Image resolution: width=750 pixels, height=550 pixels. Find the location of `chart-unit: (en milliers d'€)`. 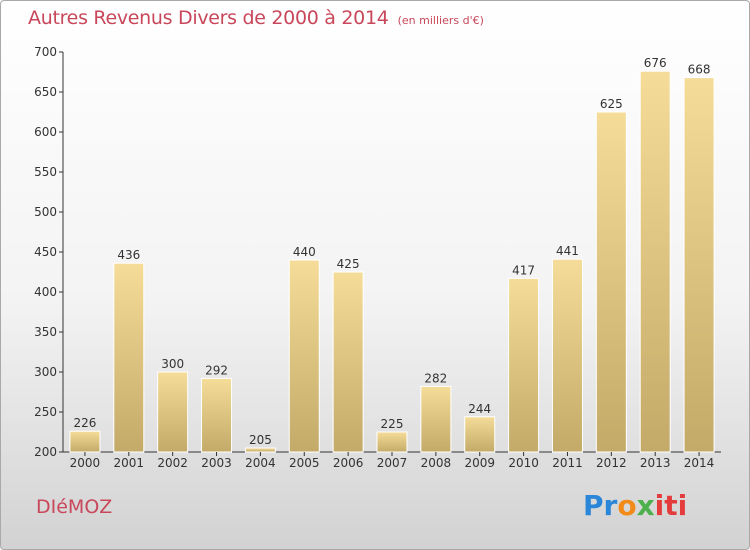

chart-unit: (en milliers d'€) is located at coordinates (440, 20).